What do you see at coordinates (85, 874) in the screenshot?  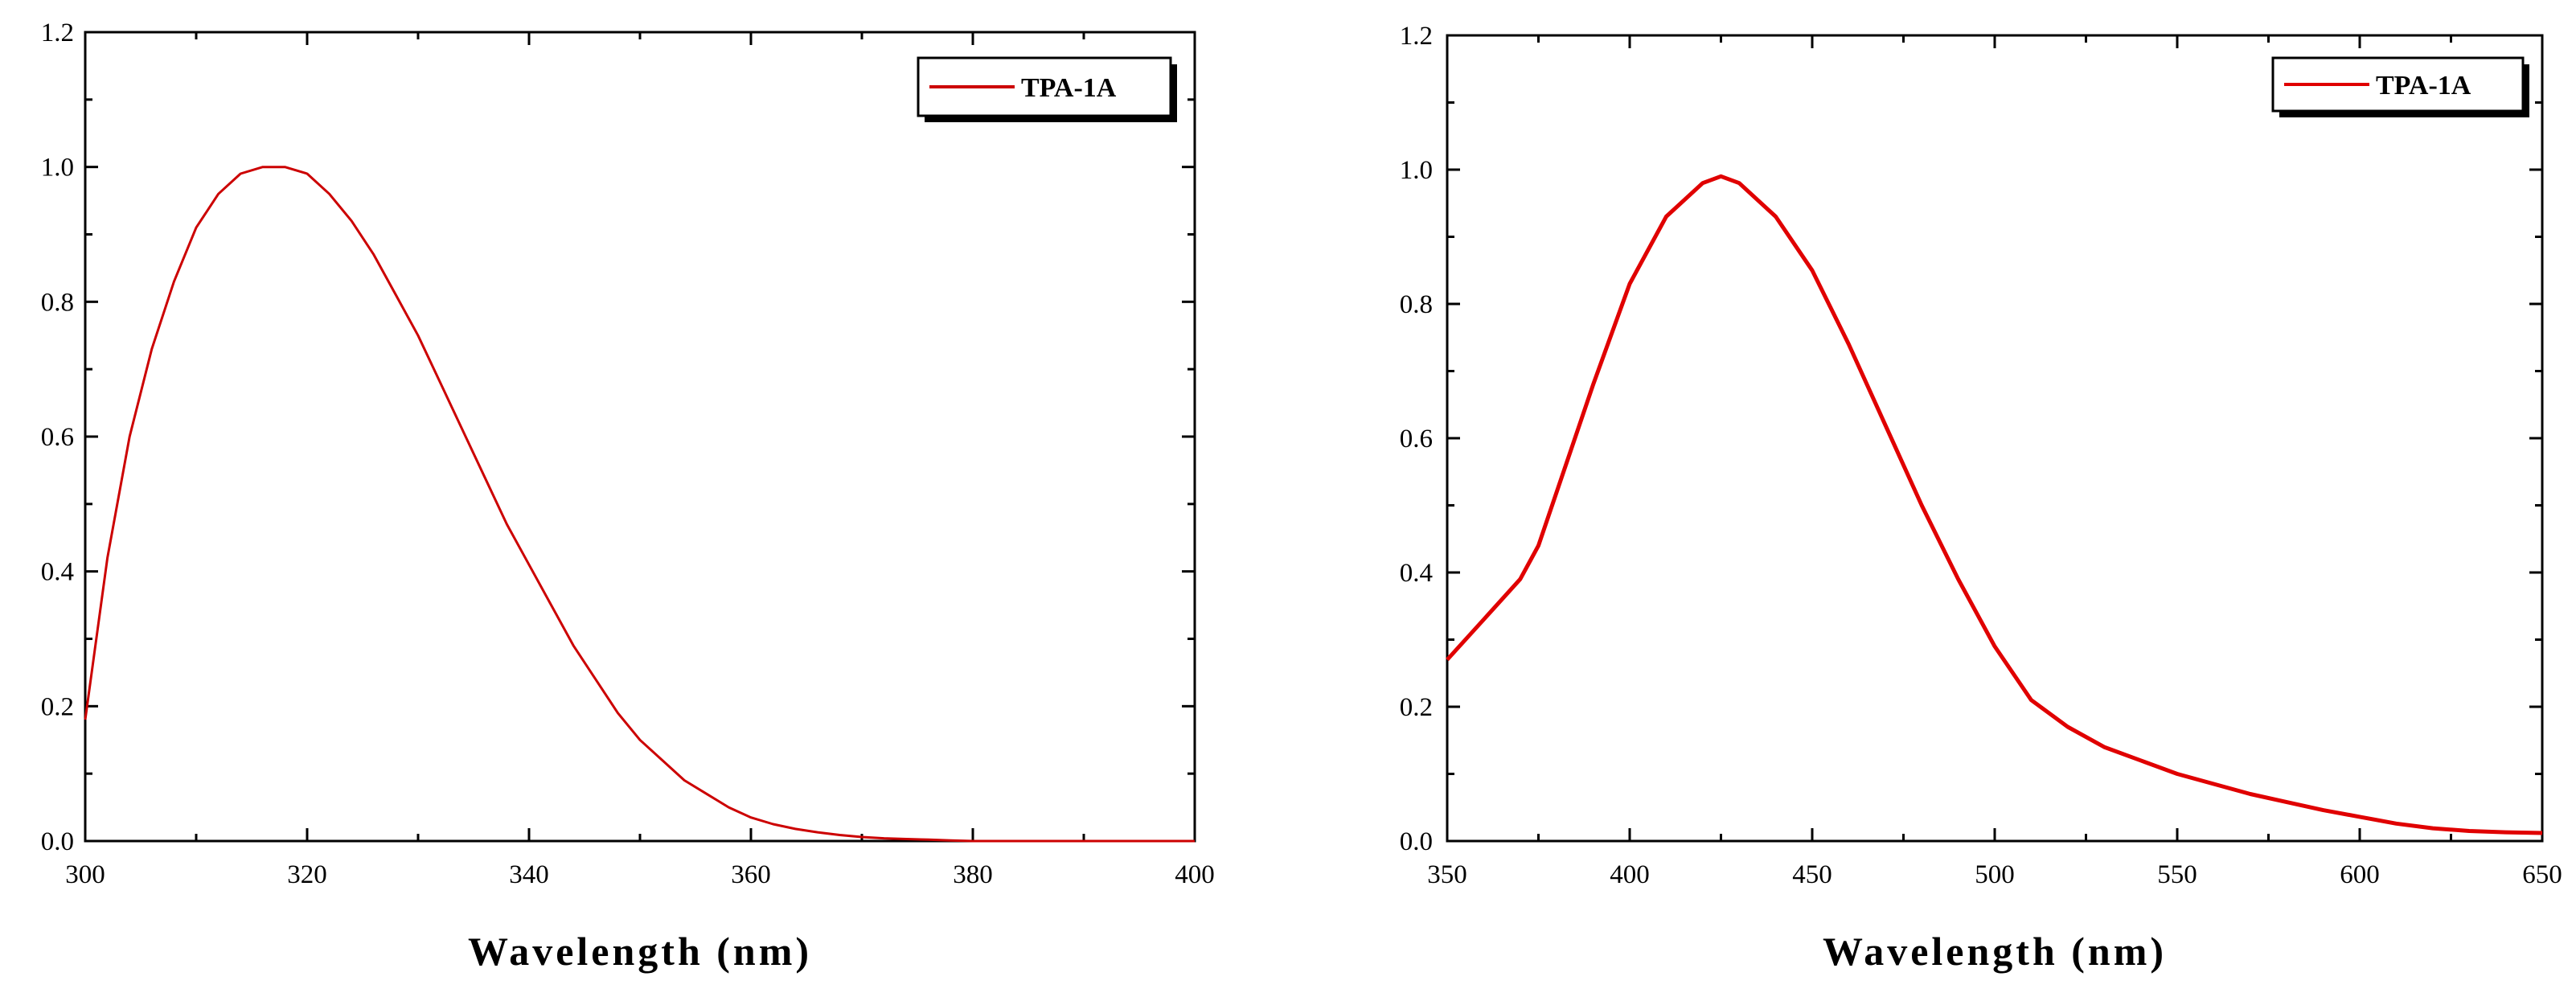 I see `x-tick-label: 300` at bounding box center [85, 874].